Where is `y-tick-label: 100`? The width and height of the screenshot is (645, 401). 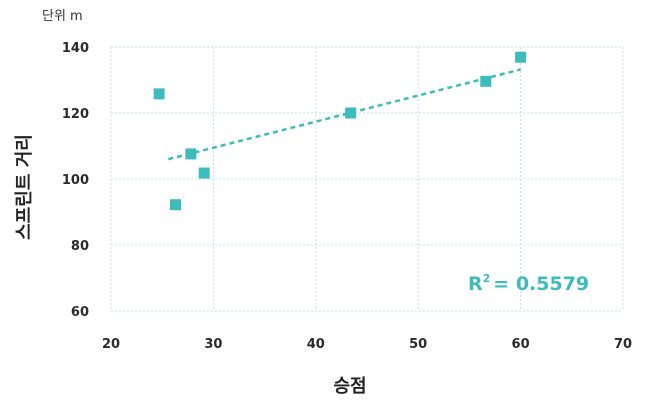
y-tick-label: 100 is located at coordinates (75, 180).